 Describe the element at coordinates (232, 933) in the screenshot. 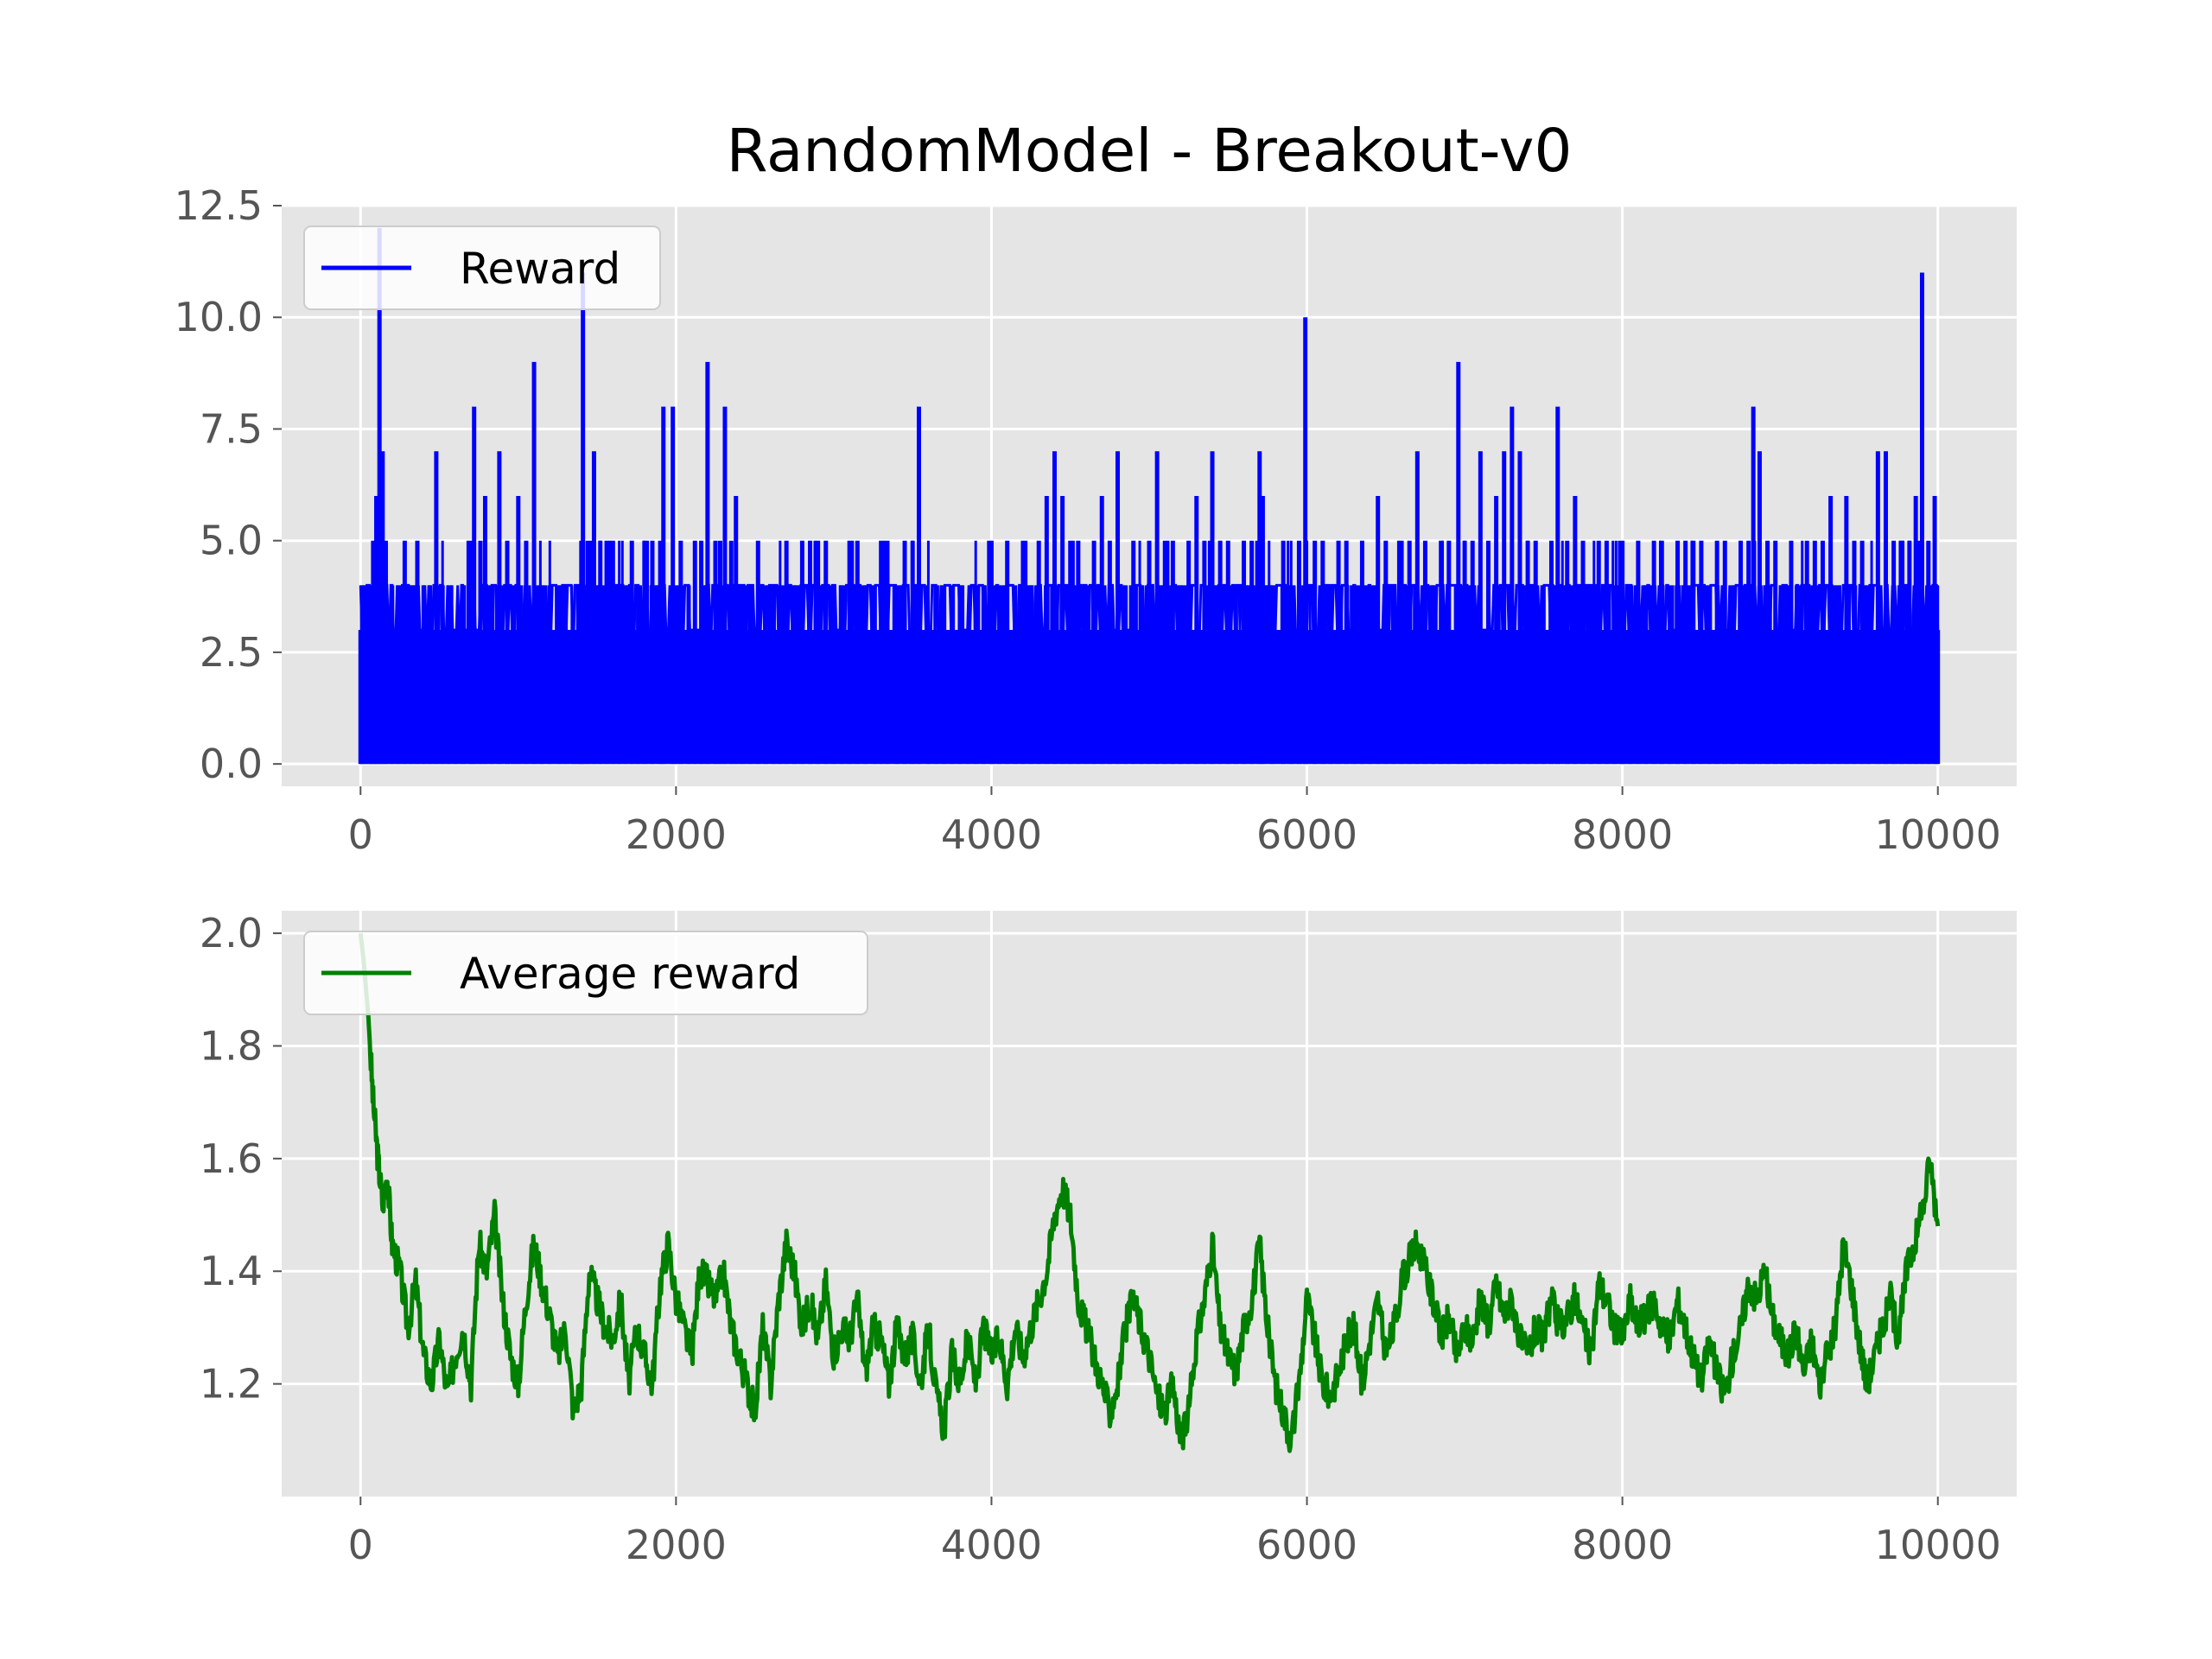

I see `y-tick-label: 2.0` at that location.